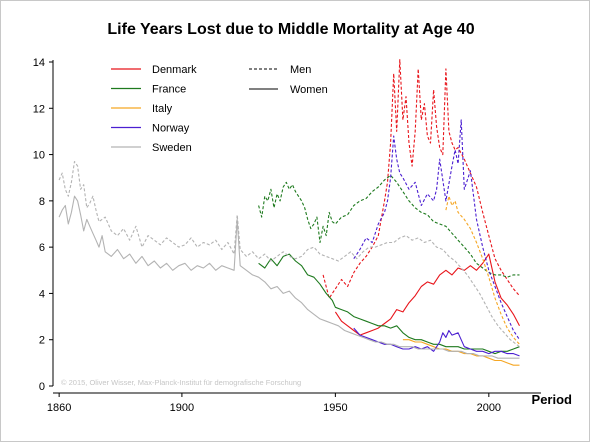  What do you see at coordinates (335, 408) in the screenshot?
I see `x-tick-label: 1950` at bounding box center [335, 408].